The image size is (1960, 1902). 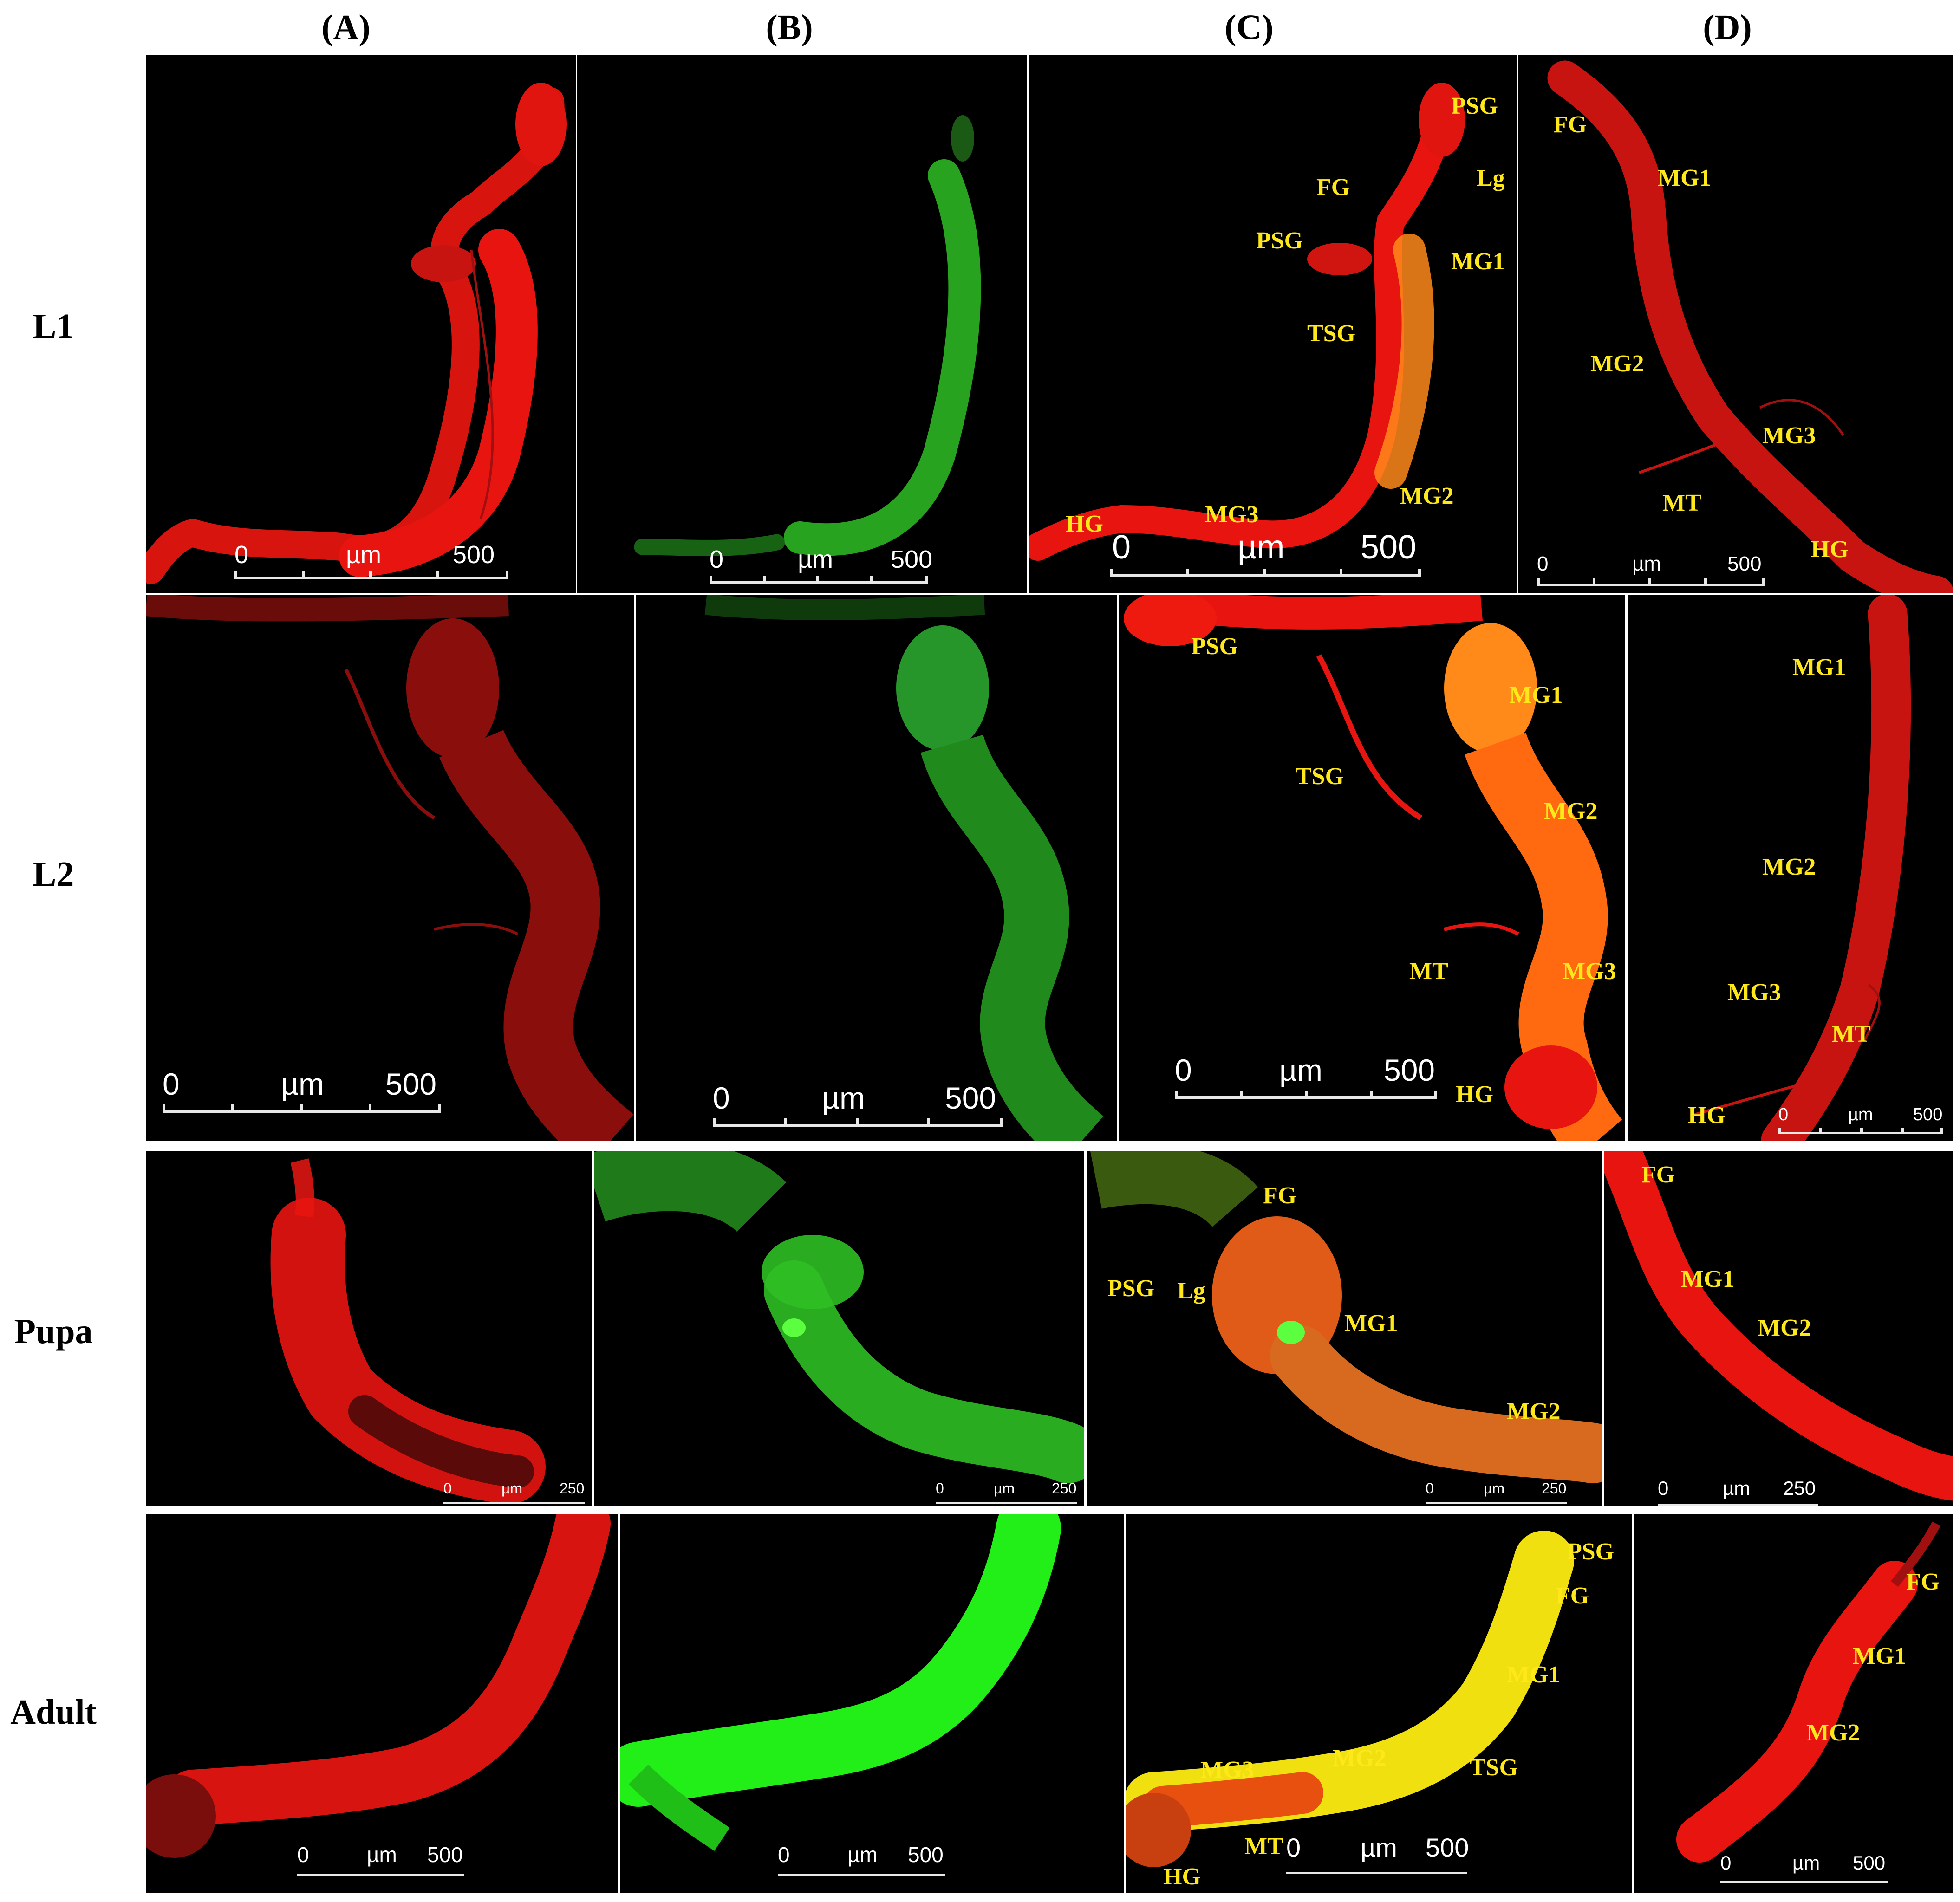 I want to click on scale-bar-l1-d: 0 µm 500, so click(x=1651, y=570).